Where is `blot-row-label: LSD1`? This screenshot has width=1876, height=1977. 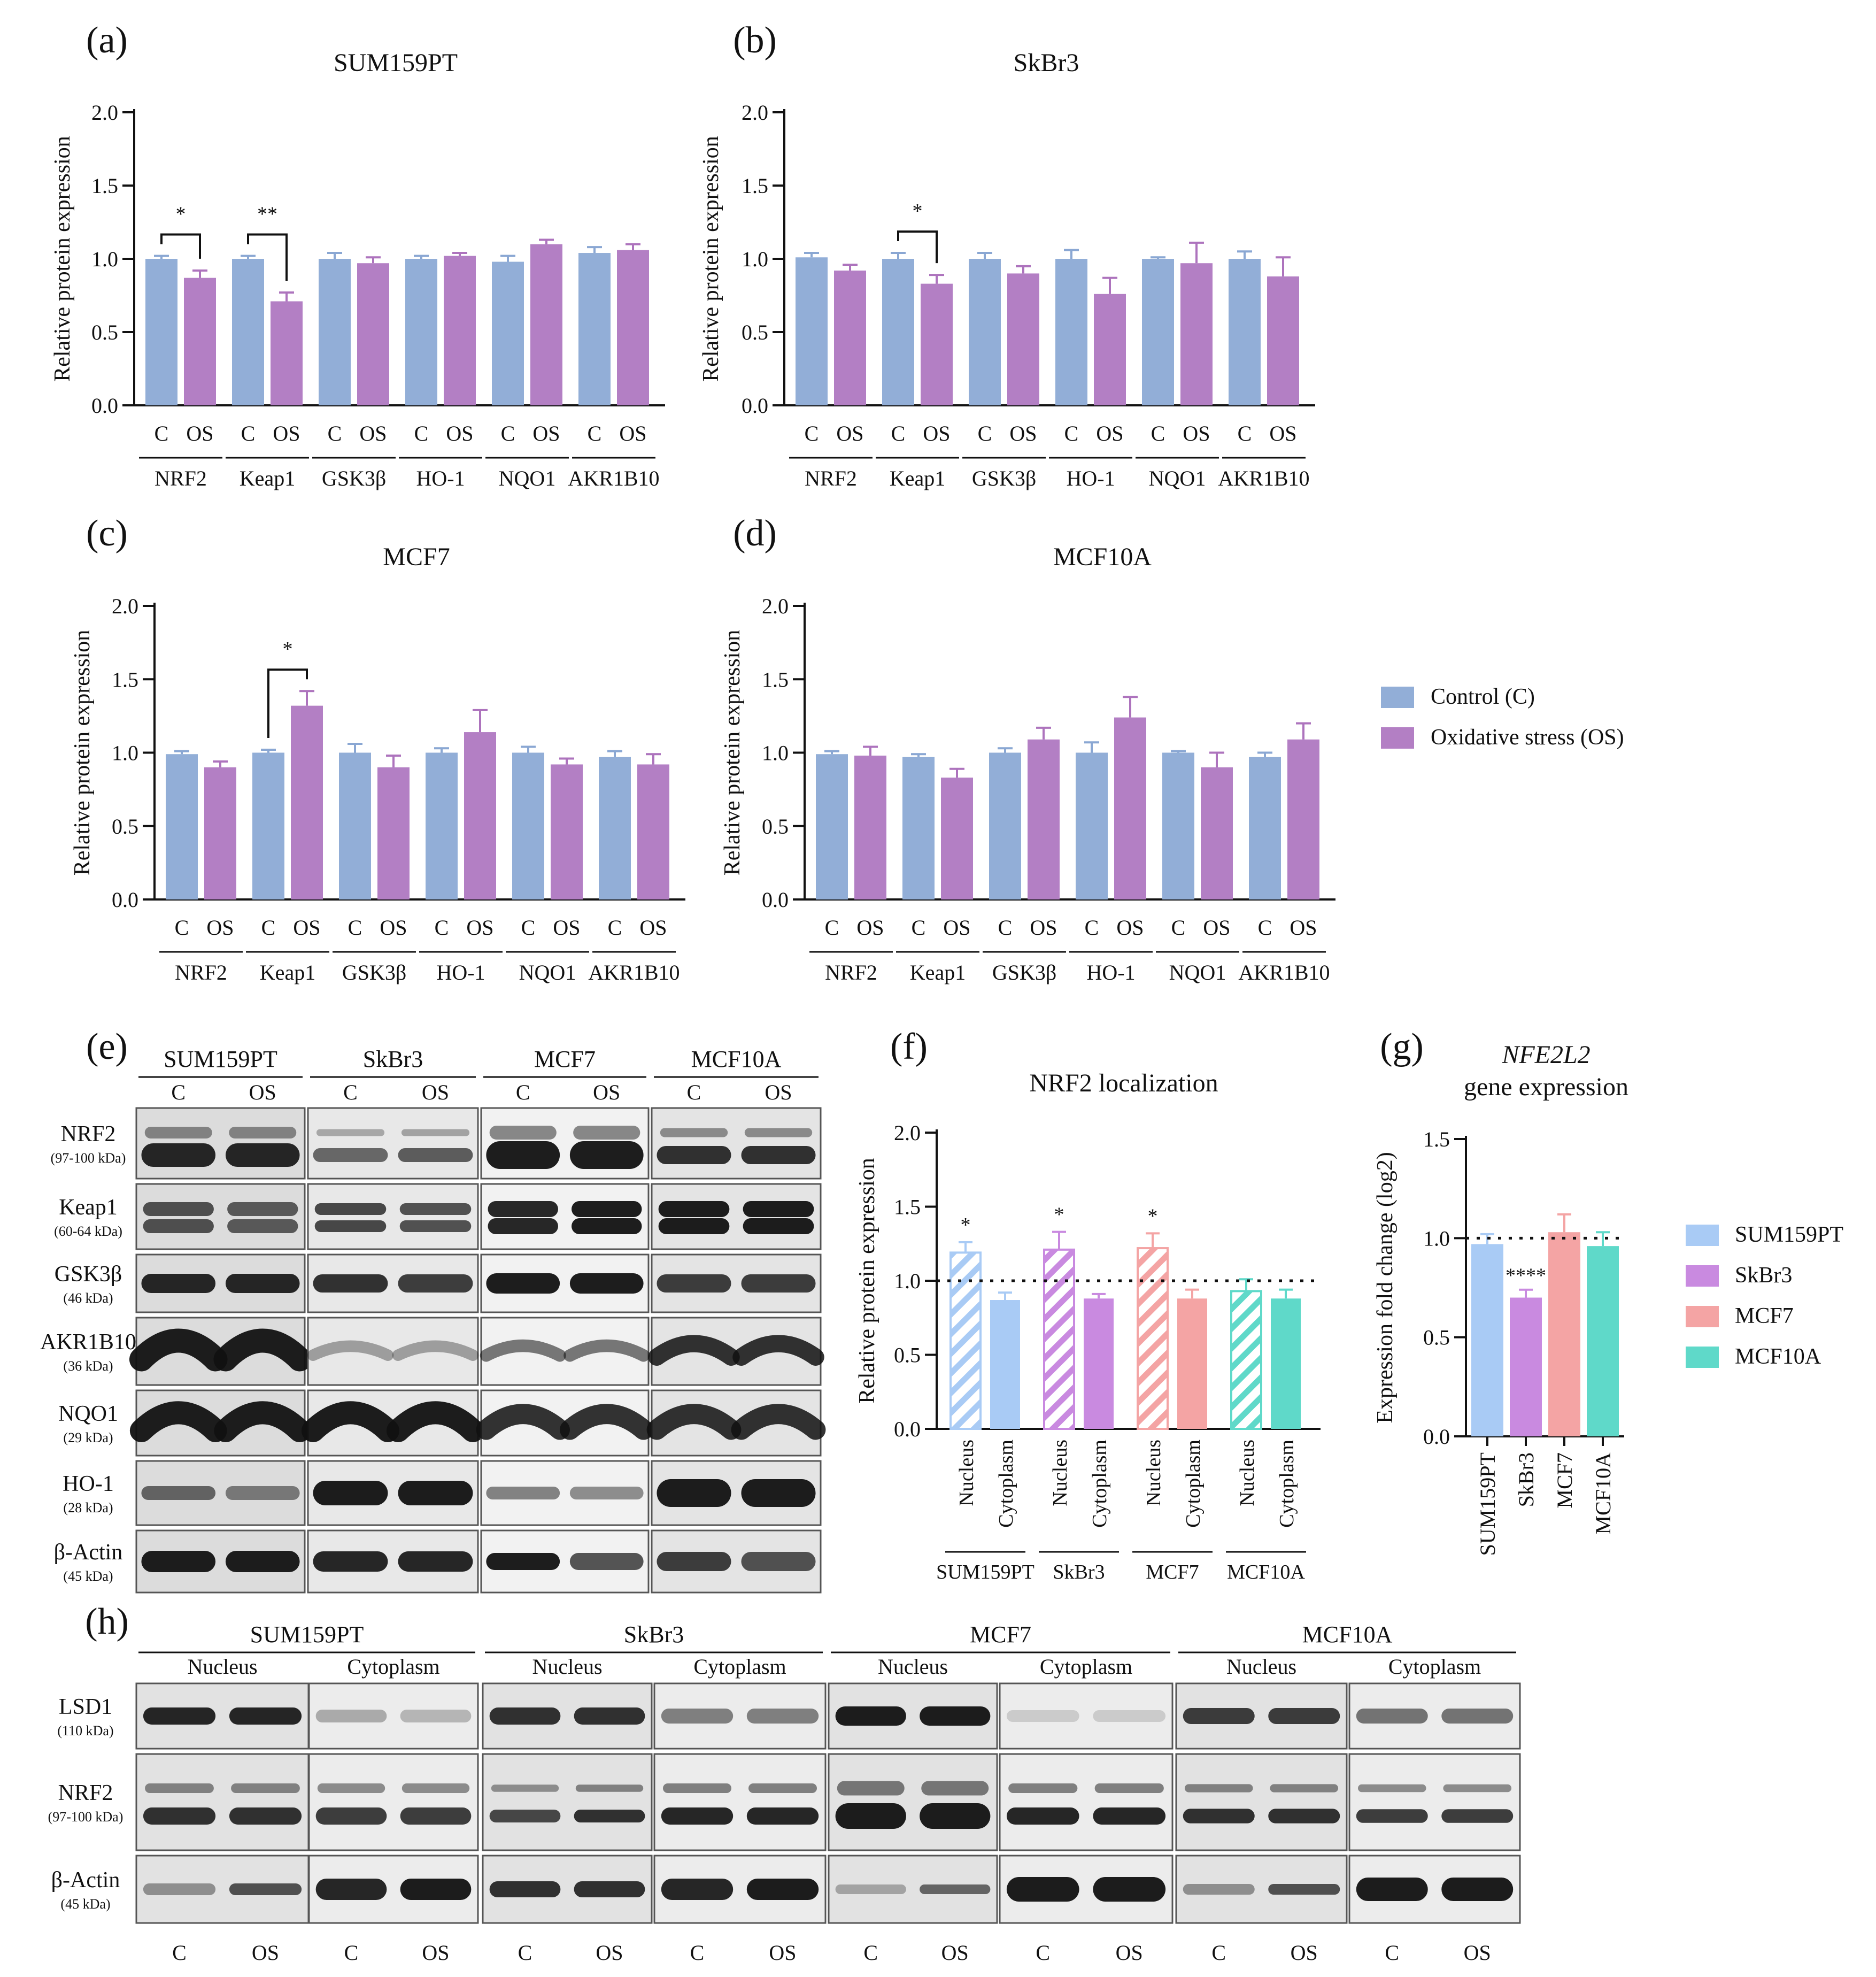
blot-row-label: LSD1 is located at coordinates (85, 1707).